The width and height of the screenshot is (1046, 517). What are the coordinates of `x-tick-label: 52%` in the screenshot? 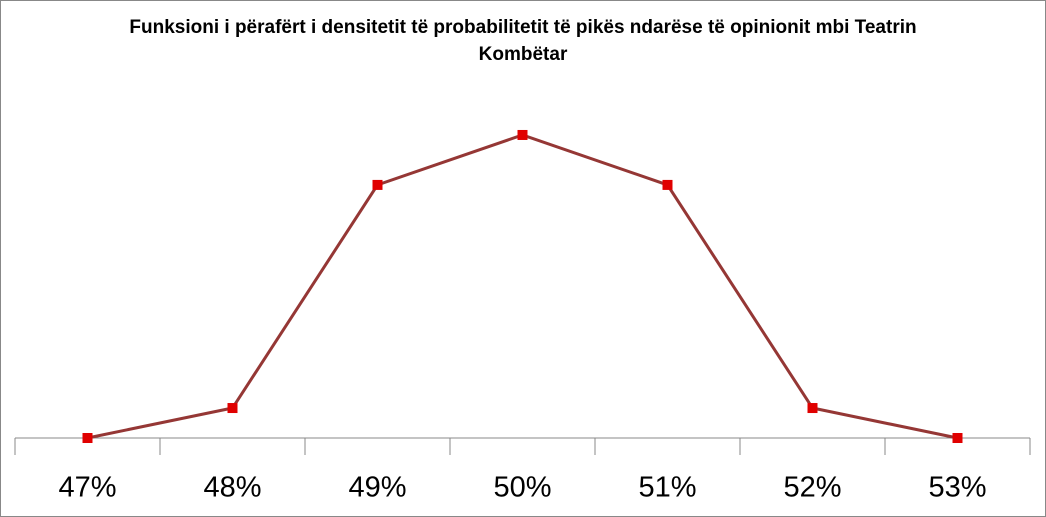 It's located at (812, 488).